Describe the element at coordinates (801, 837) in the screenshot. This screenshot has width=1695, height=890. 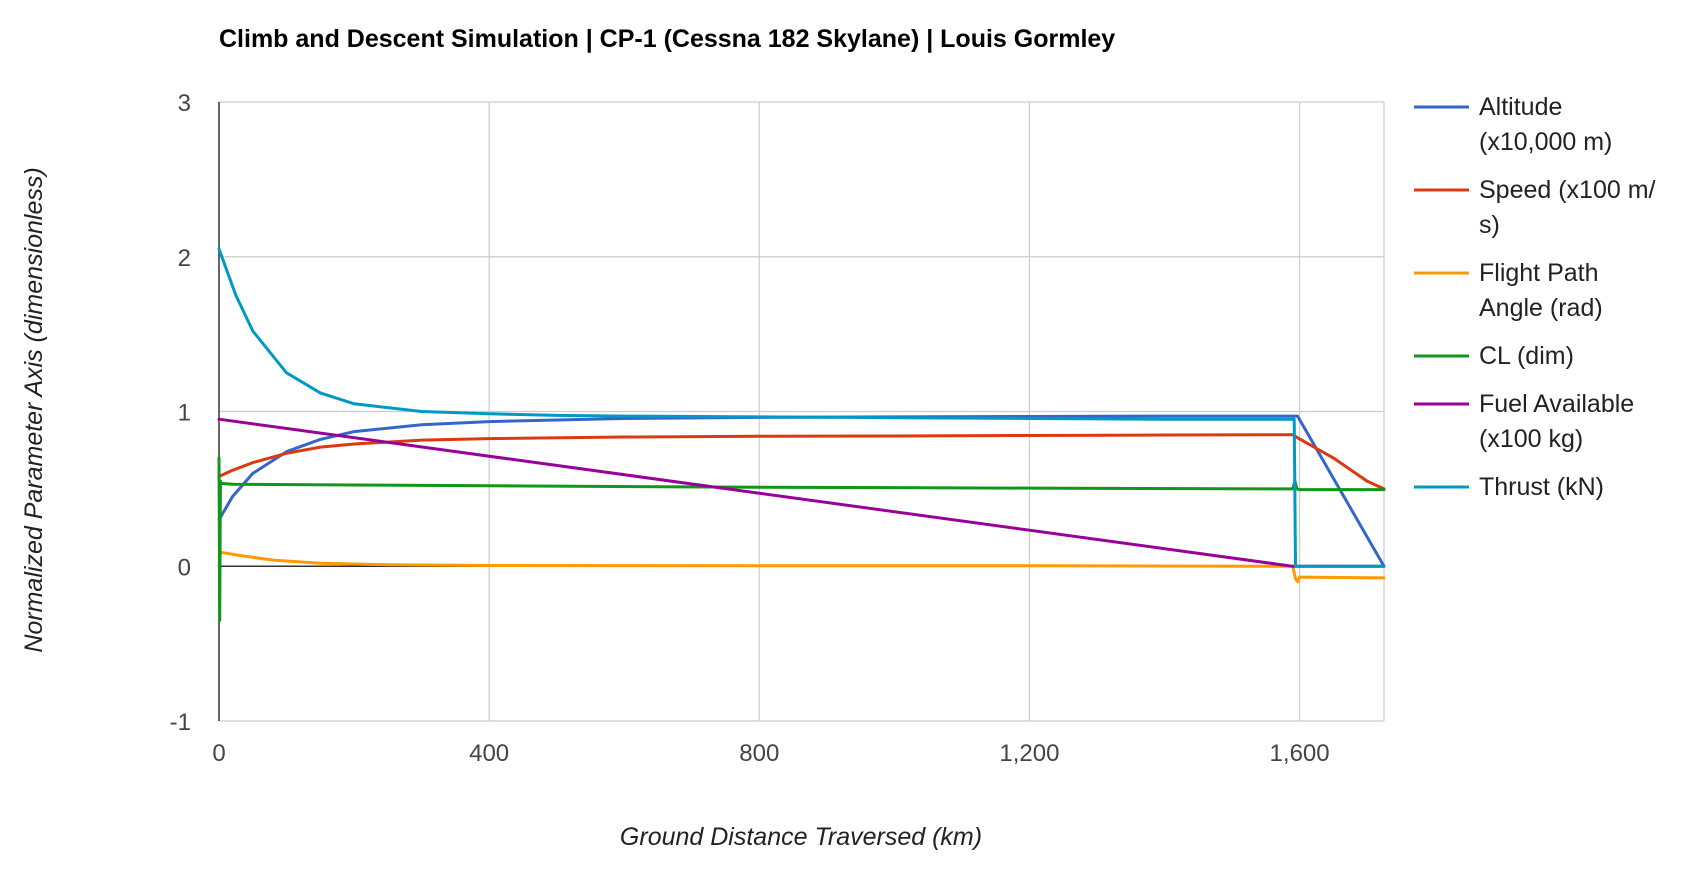
I see `x-axis-title: Ground Distance Traversed (km)` at that location.